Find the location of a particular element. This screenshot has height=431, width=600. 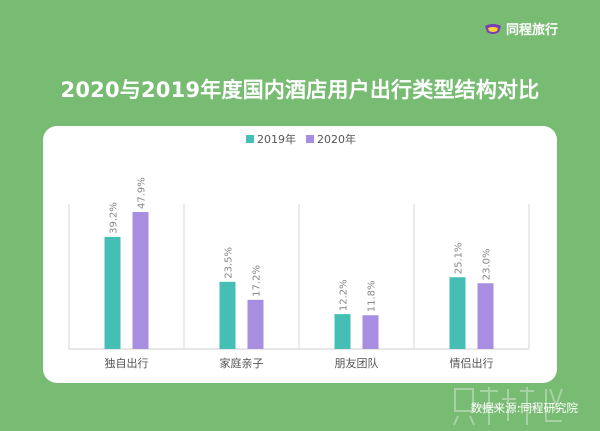

data-label: 39.2% is located at coordinates (114, 218).